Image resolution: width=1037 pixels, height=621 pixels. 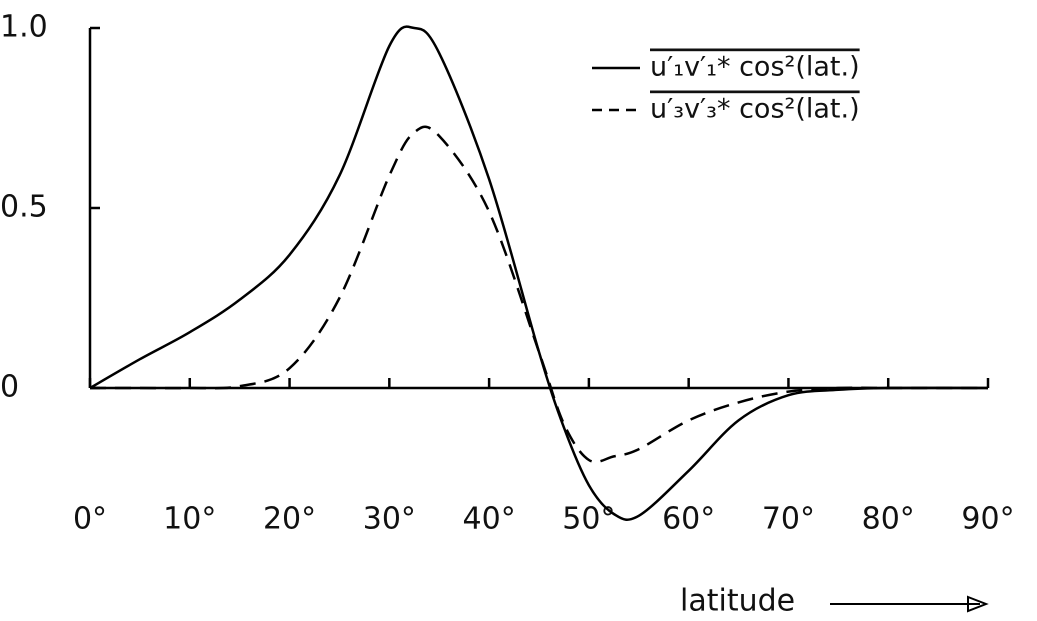 I want to click on y-tick-label: 0.5, so click(x=24, y=207).